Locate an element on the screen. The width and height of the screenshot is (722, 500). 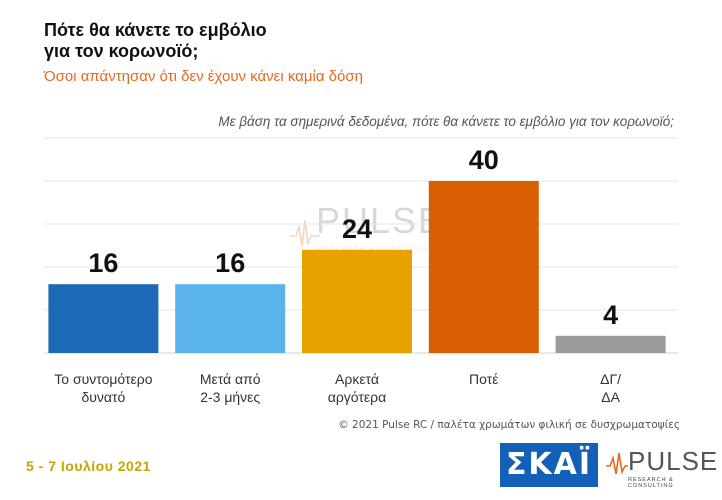
pulse-logo-wave-icon is located at coordinates (617, 463).